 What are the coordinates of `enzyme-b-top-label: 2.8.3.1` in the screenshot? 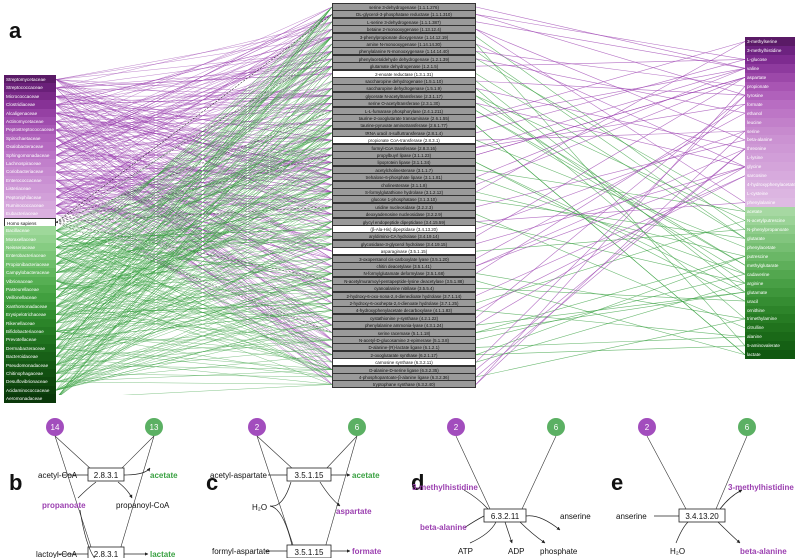 It's located at (106, 475).